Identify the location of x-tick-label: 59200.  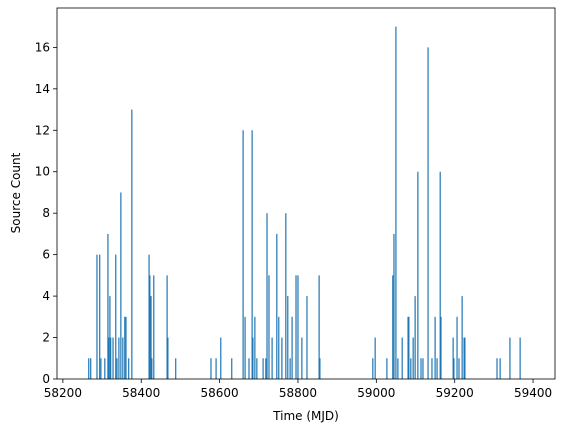
(455, 393).